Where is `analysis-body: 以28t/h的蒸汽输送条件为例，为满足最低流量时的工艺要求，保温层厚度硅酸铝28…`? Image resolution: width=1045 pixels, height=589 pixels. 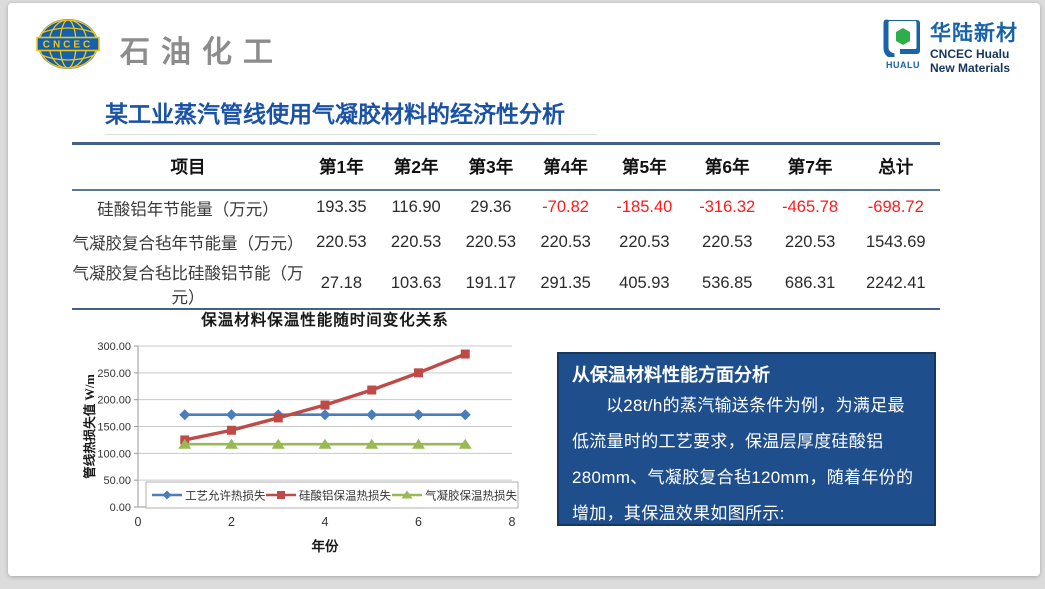 analysis-body: 以28t/h的蒸汽输送条件为例，为满足最低流量时的工艺要求，保温层厚度硅酸铝28… is located at coordinates (743, 459).